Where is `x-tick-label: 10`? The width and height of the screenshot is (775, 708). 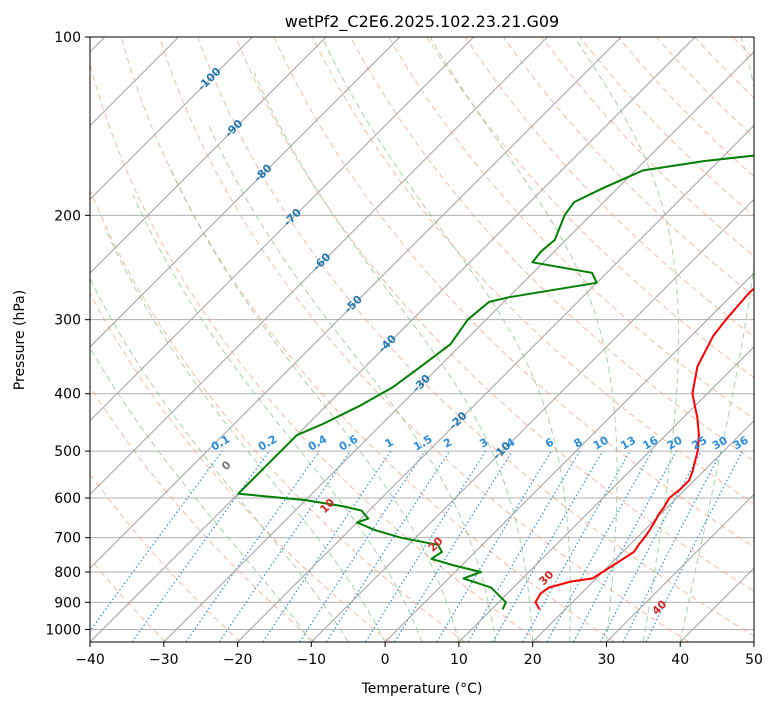
x-tick-label: 10 is located at coordinates (459, 660).